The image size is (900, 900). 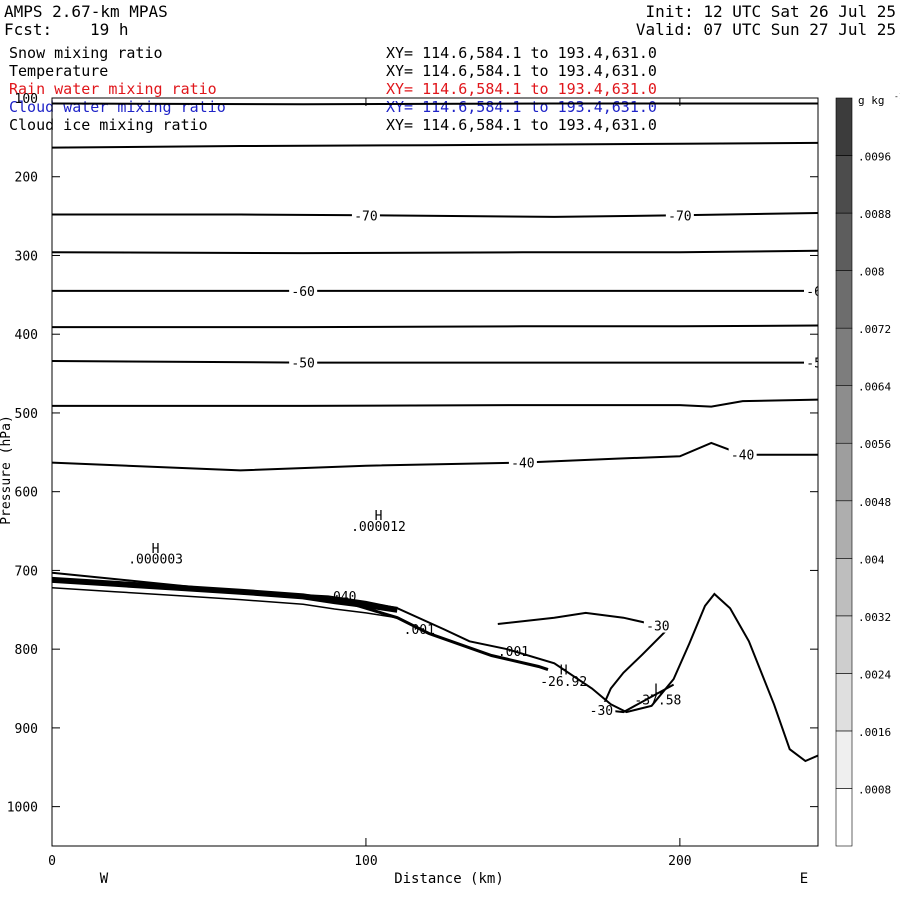 What do you see at coordinates (871, 100) in the screenshot?
I see `colorbar-unit: g kg` at bounding box center [871, 100].